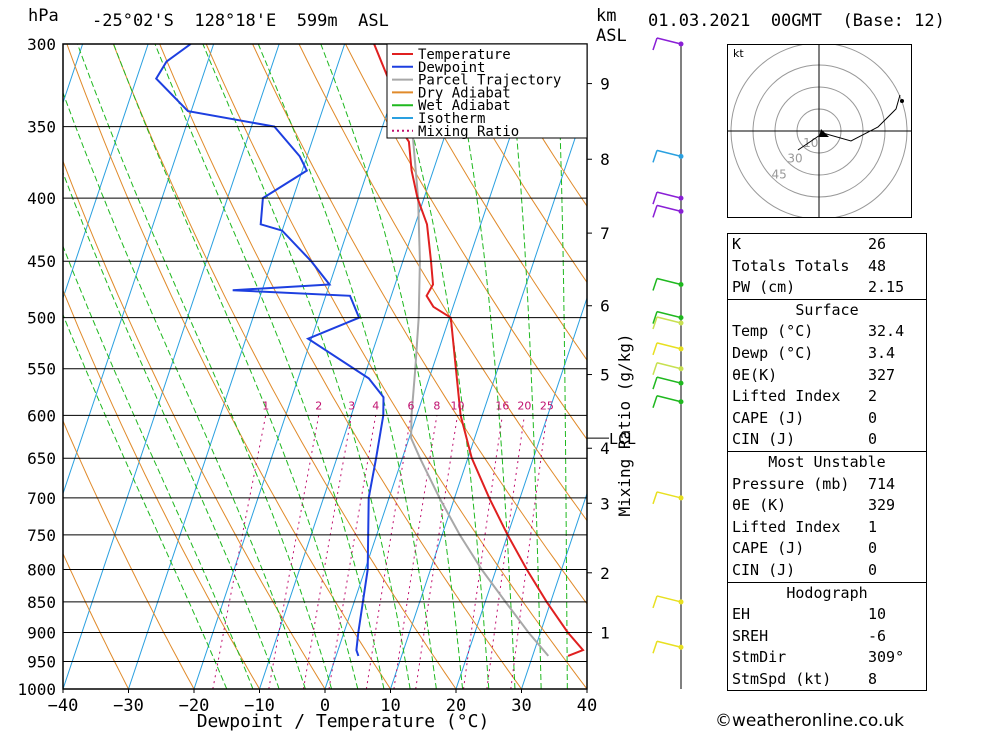 The image size is (1000, 733). I want to click on pressure-tick-label: 900, so click(41, 633).